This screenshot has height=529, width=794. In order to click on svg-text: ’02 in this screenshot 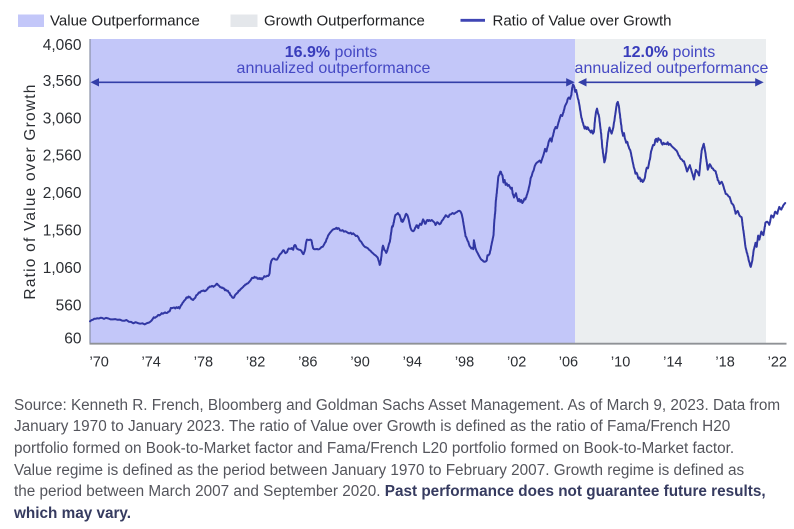, I will do `click(516, 363)`.